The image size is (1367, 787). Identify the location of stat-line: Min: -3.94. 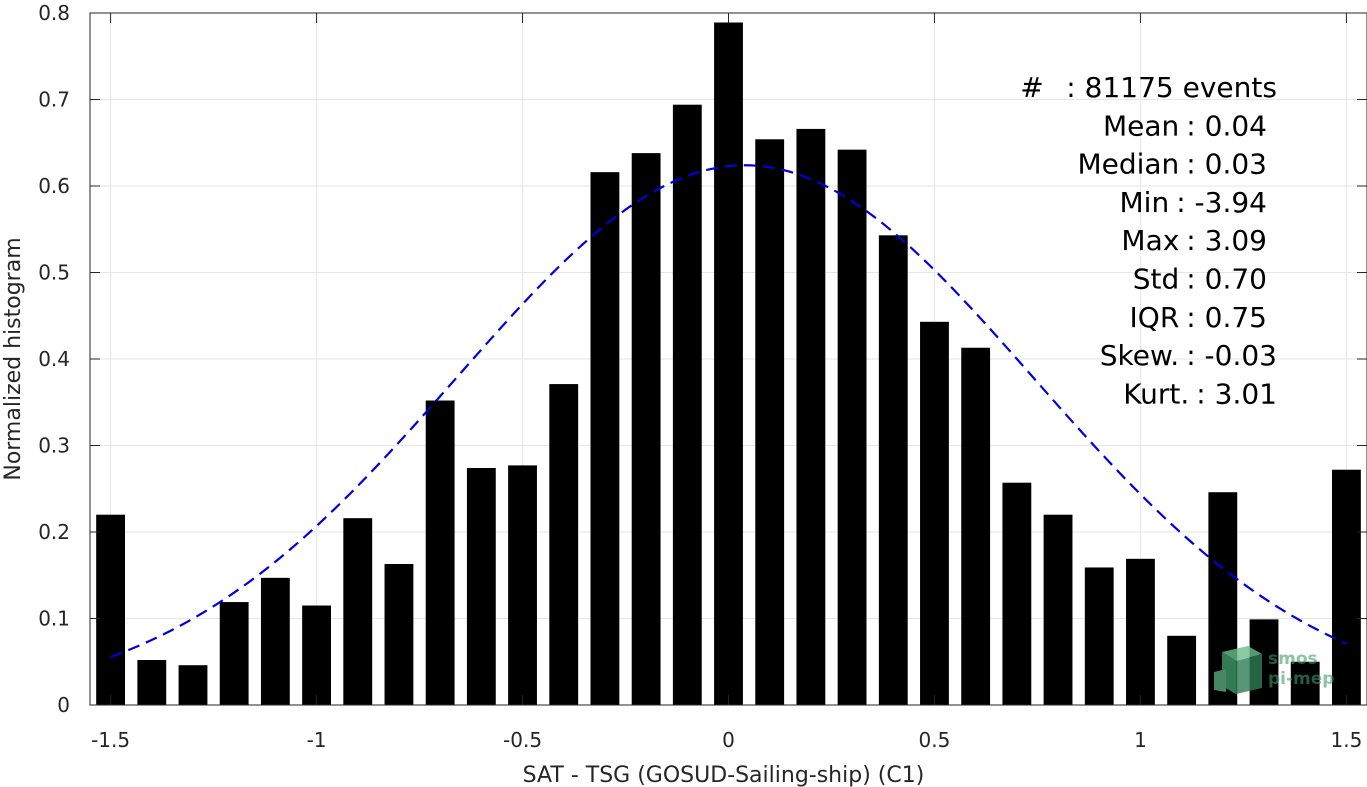
(1193, 202).